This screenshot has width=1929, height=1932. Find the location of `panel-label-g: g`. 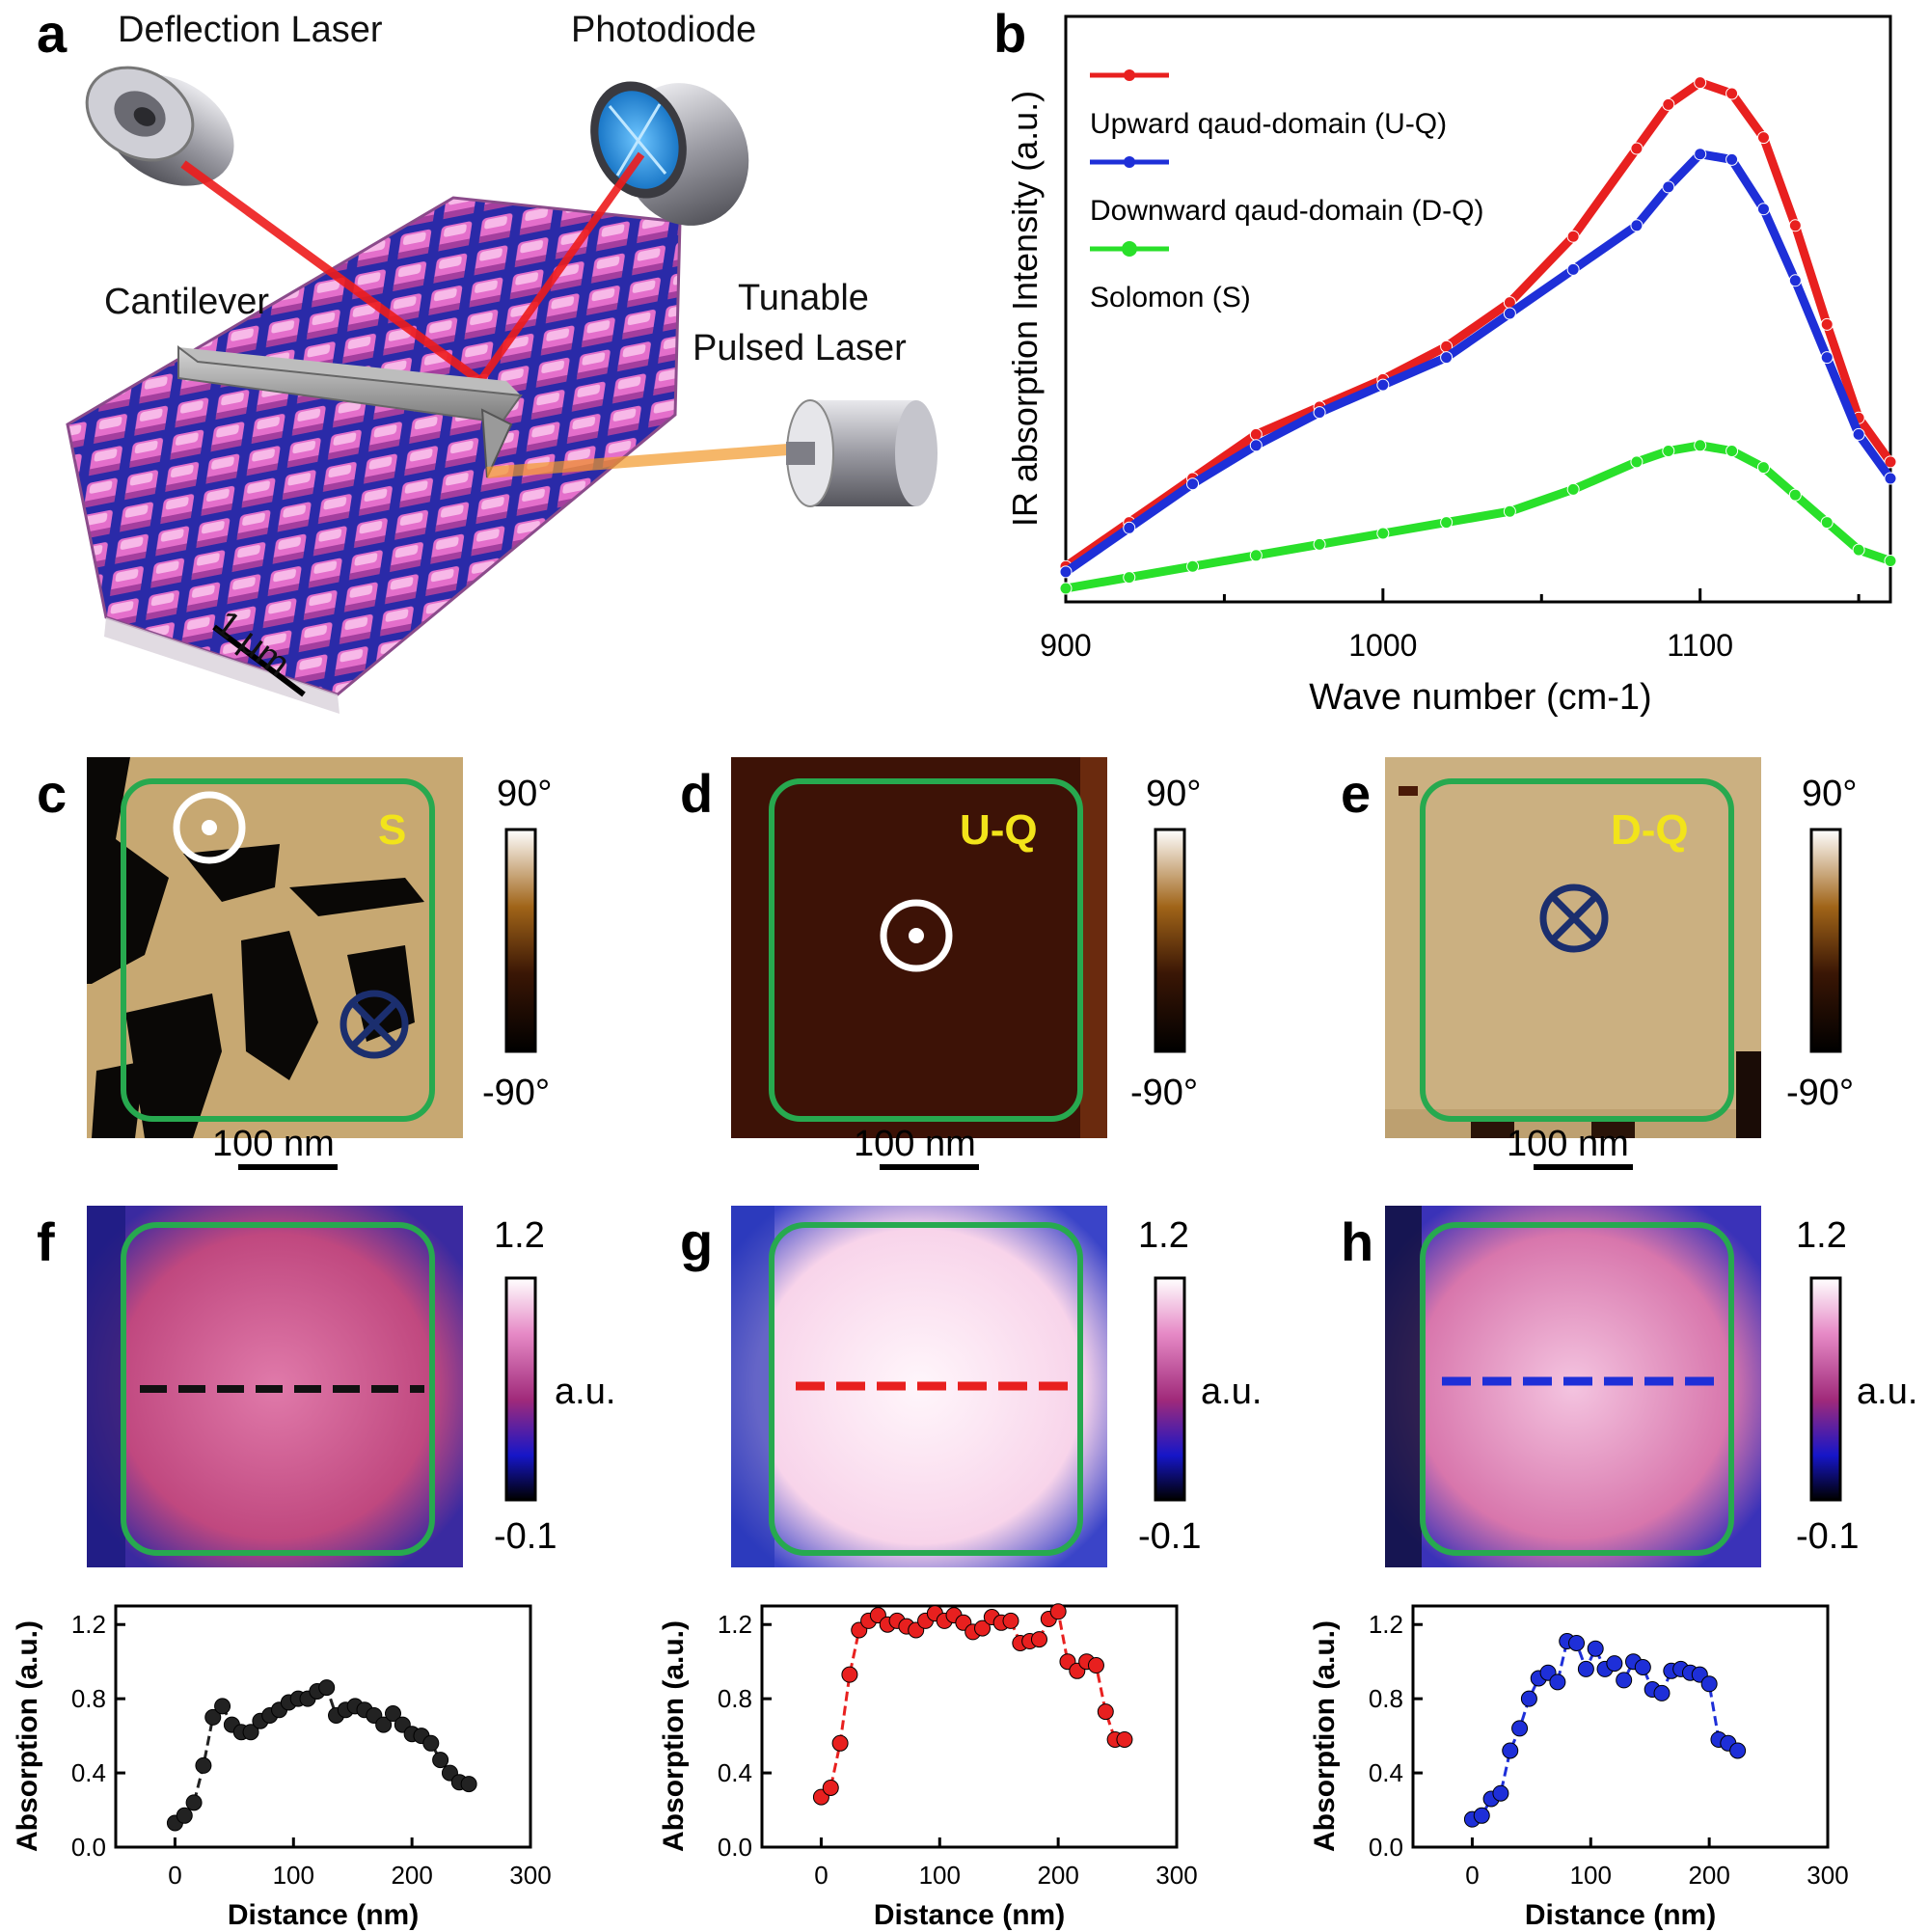

panel-label-g: g is located at coordinates (697, 1241).